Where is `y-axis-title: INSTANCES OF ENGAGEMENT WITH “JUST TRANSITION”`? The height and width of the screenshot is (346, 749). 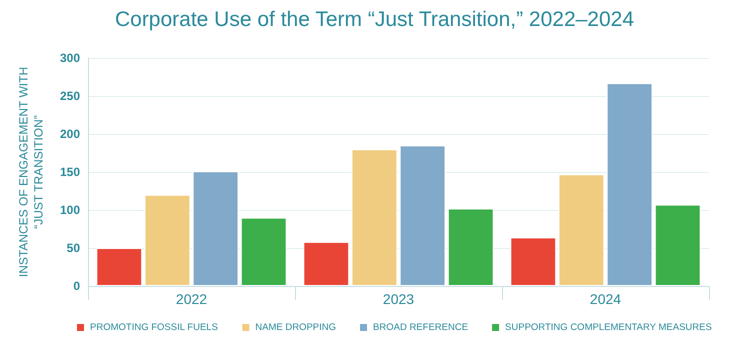
y-axis-title: INSTANCES OF ENGAGEMENT WITH “JUST TRANSITION” is located at coordinates (31, 172).